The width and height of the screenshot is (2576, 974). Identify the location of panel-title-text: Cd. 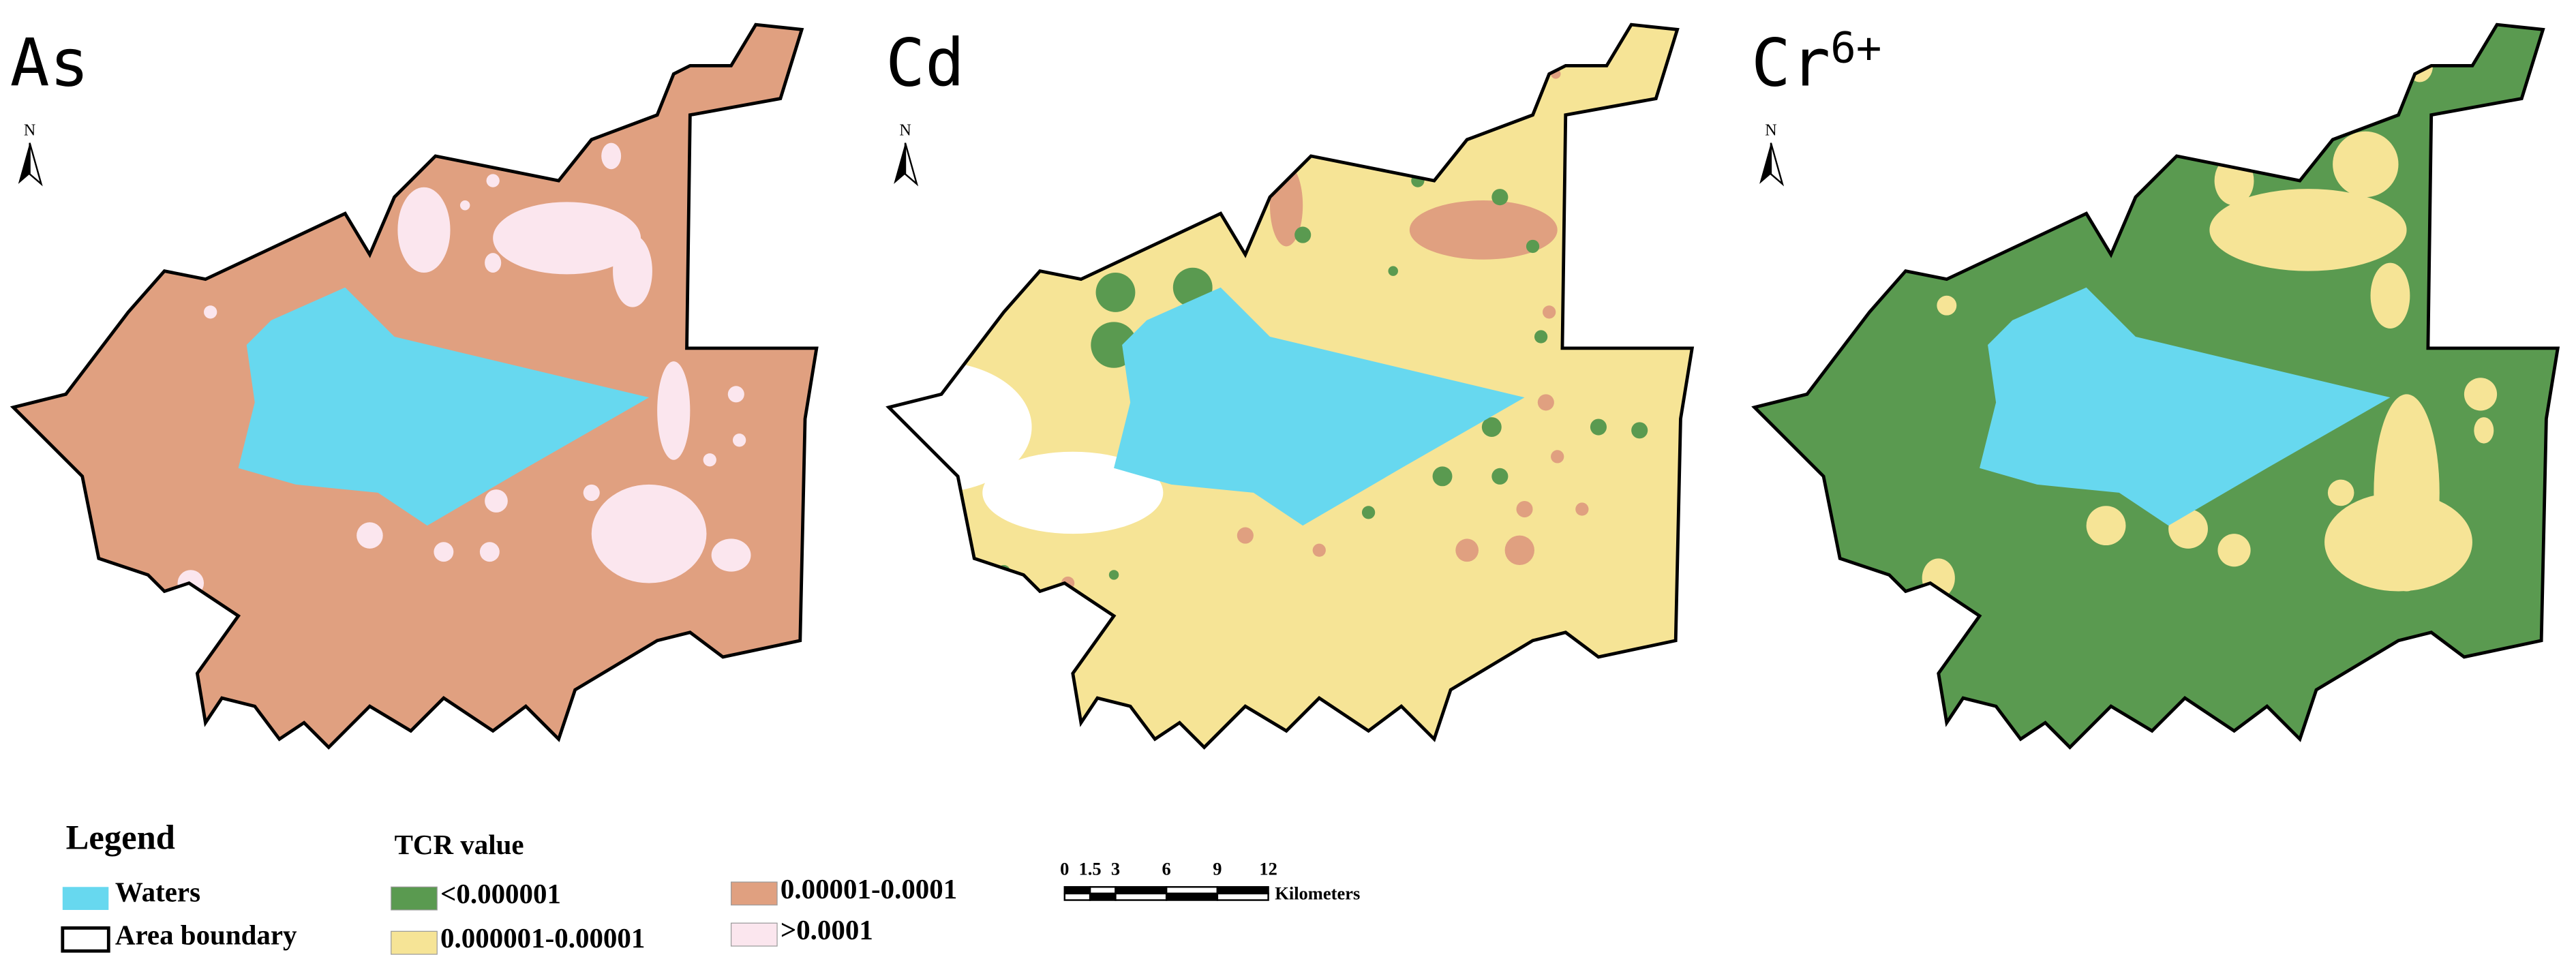
(925, 63).